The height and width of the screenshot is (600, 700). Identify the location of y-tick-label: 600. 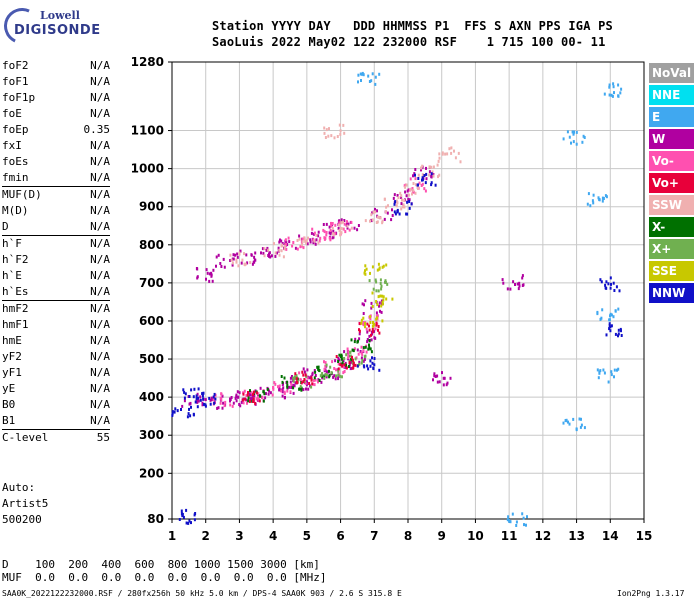
(151, 321).